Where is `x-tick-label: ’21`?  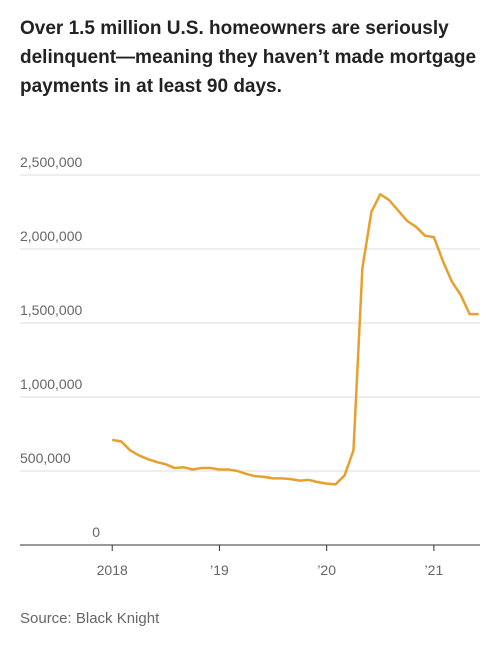 x-tick-label: ’21 is located at coordinates (434, 570).